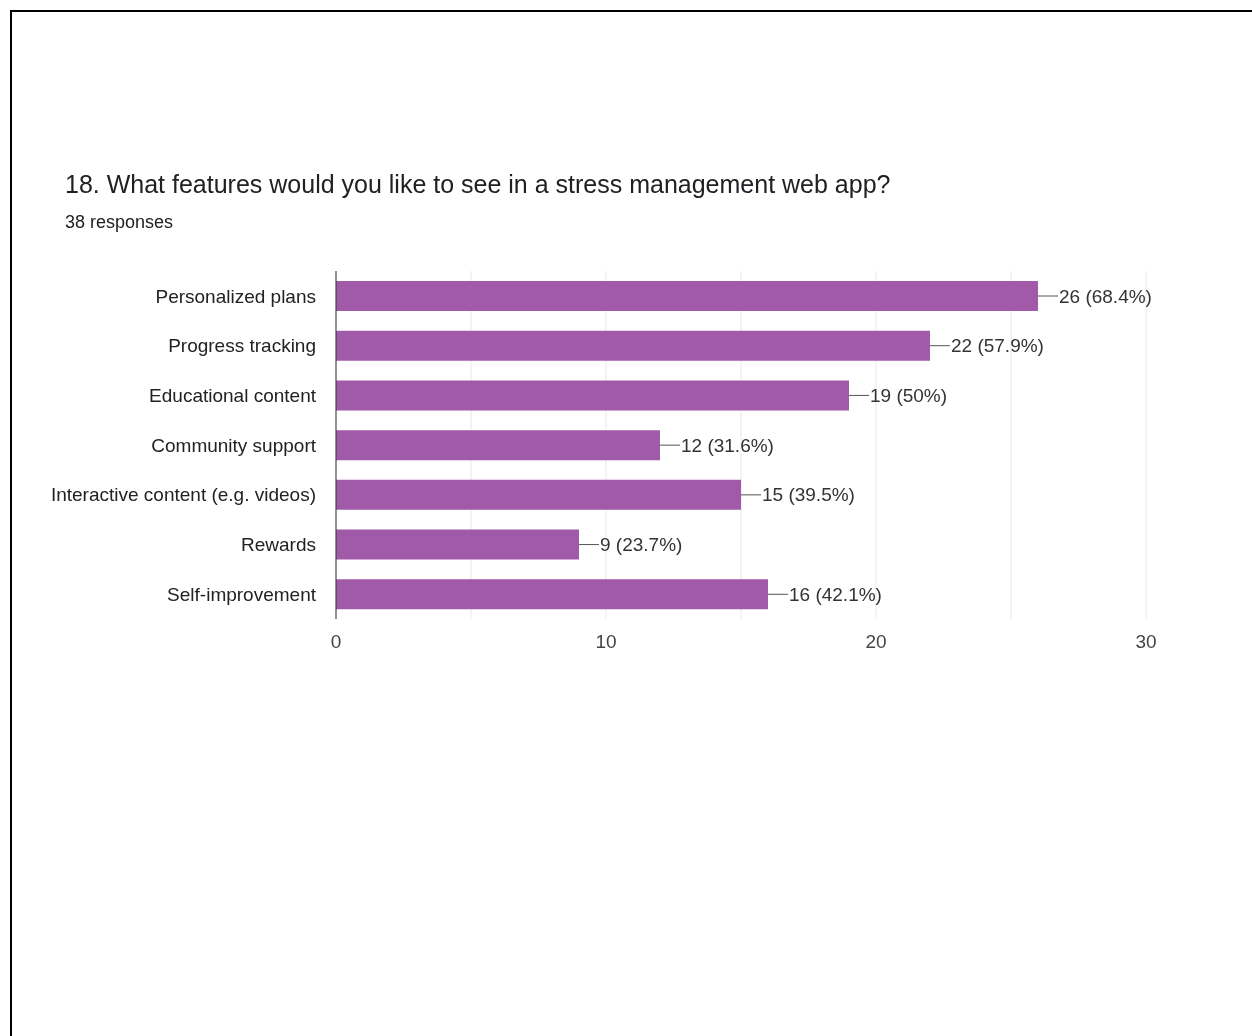 This screenshot has width=1252, height=1036. Describe the element at coordinates (233, 396) in the screenshot. I see `y-tick-label: Educational content` at that location.